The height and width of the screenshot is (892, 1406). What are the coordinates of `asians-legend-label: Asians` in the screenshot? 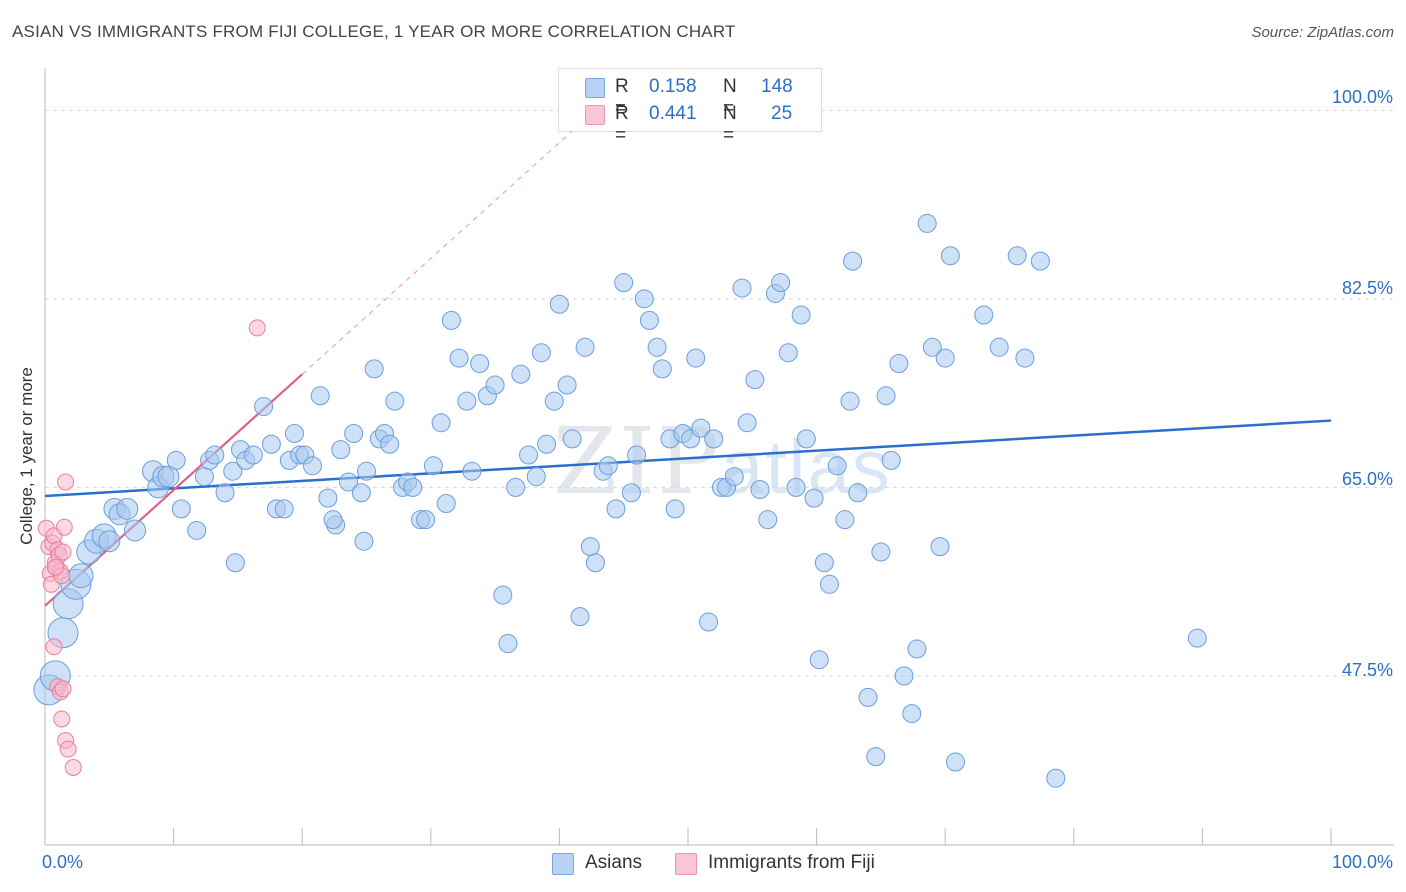 It's located at (614, 862).